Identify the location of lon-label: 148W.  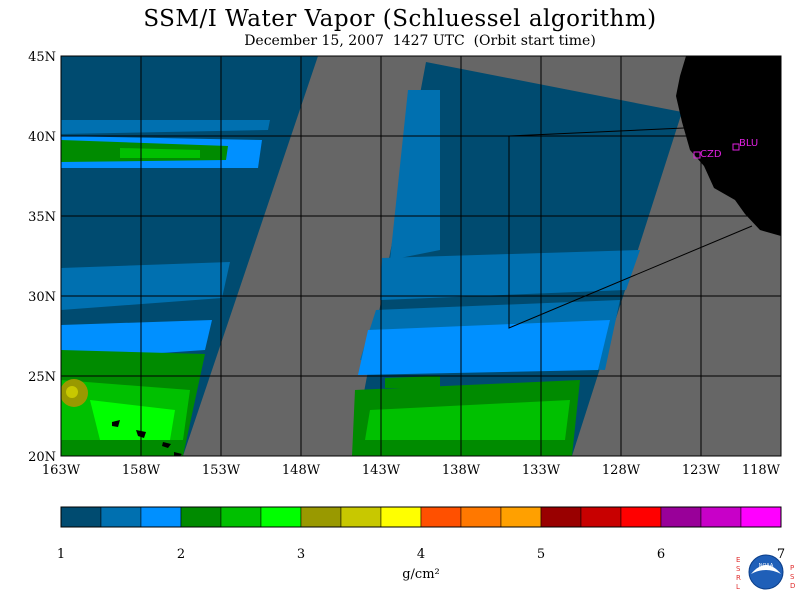
(301, 470).